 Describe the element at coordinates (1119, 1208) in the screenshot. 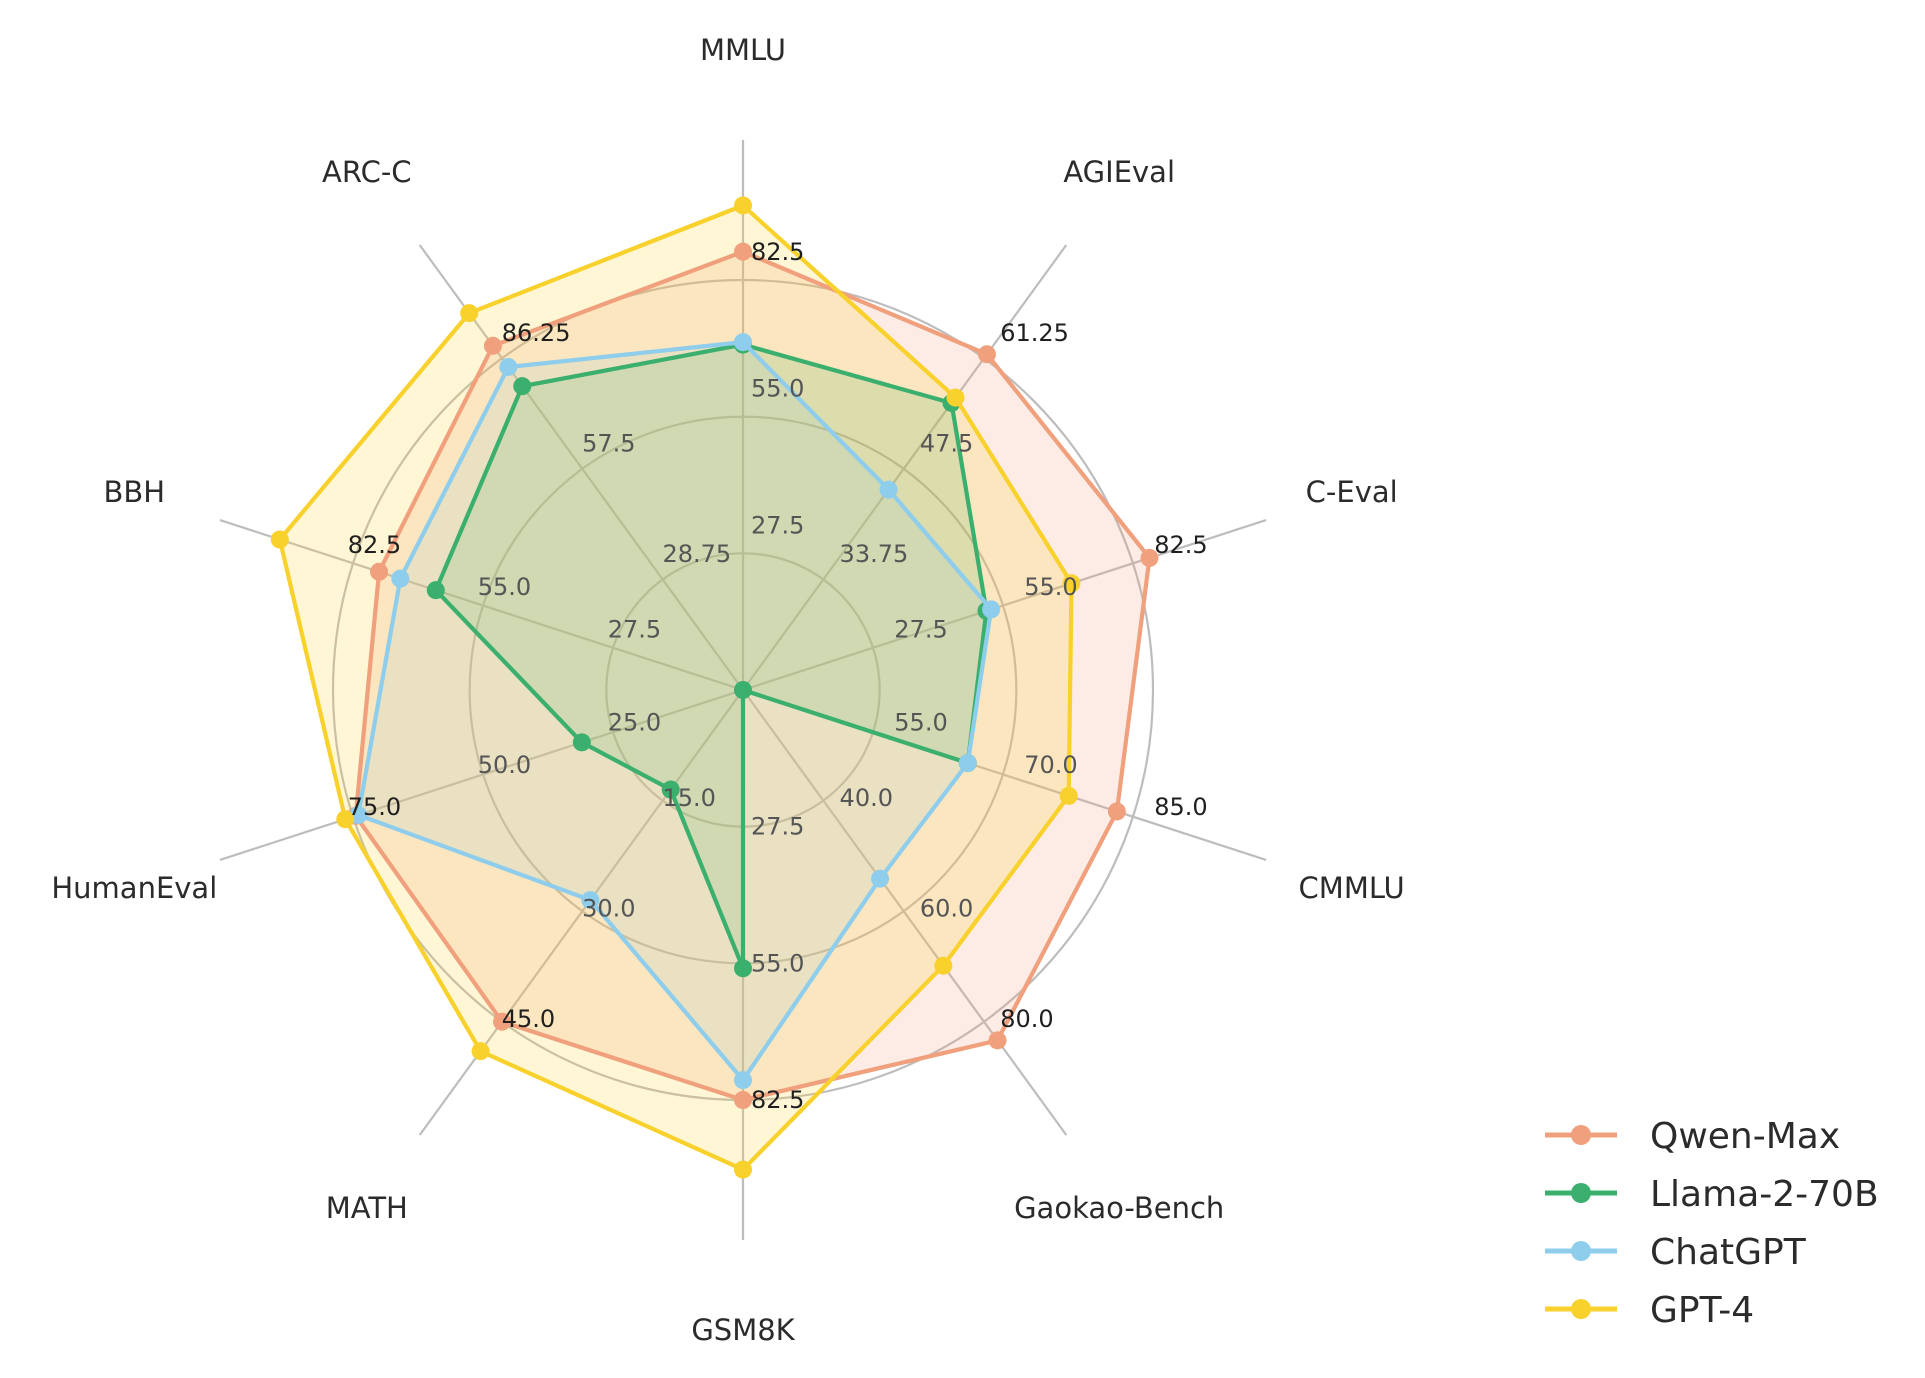

I see `axis-label-gaokao-bench: Gaokao-Bench` at that location.